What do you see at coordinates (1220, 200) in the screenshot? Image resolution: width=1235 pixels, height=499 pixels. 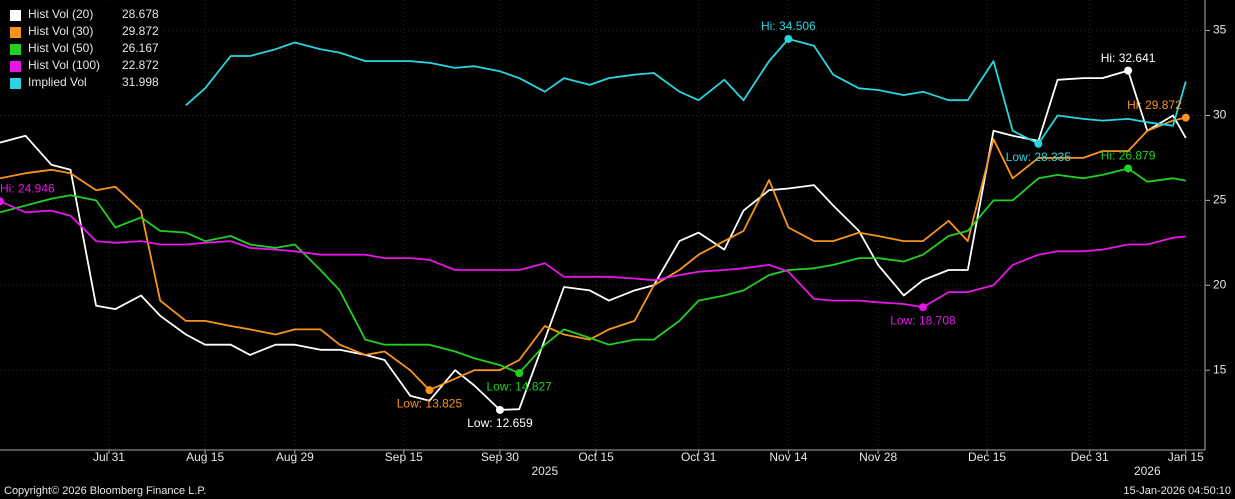 I see `y-tick-label: 25` at bounding box center [1220, 200].